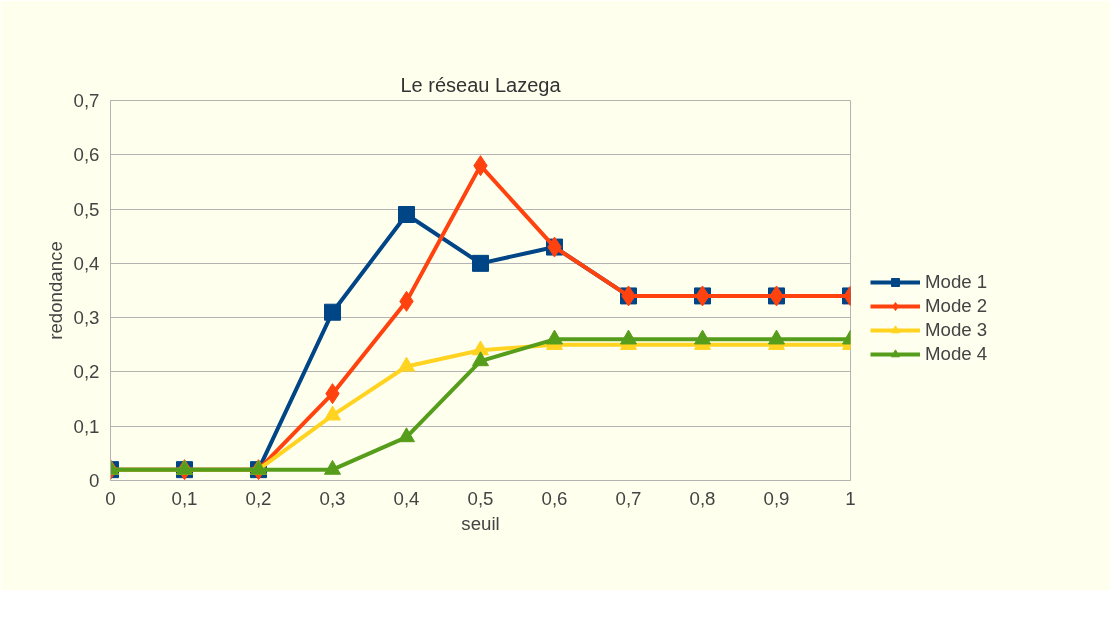 The image size is (1110, 625). Describe the element at coordinates (702, 498) in the screenshot. I see `x-tick-label: 0,8` at that location.